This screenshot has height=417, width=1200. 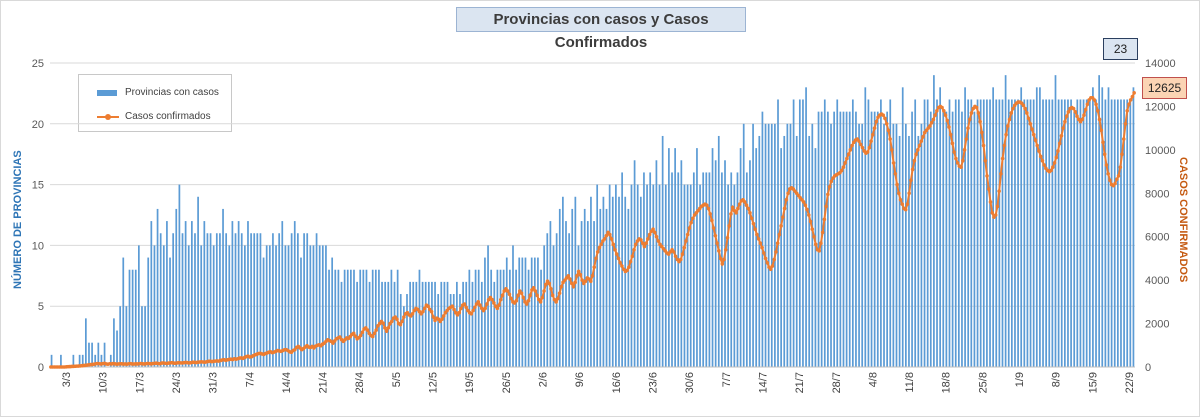 What do you see at coordinates (1183, 220) in the screenshot?
I see `y-axis-right-label: CASOS CONFIRMADOS` at bounding box center [1183, 220].